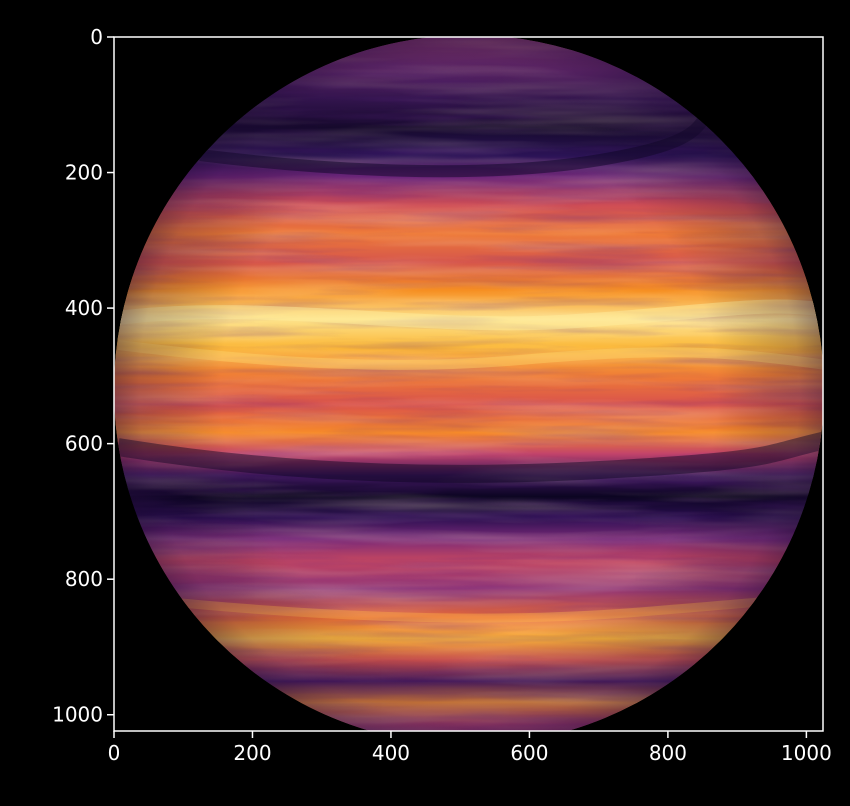 This screenshot has width=850, height=806. I want to click on y-tick-label: 1000, so click(77, 715).